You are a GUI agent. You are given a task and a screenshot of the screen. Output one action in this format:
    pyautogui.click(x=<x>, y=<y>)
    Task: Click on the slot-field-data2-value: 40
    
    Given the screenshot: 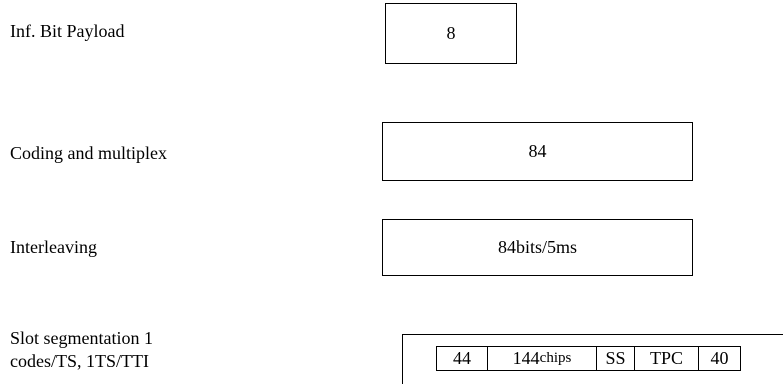 What is the action you would take?
    pyautogui.click(x=719, y=358)
    